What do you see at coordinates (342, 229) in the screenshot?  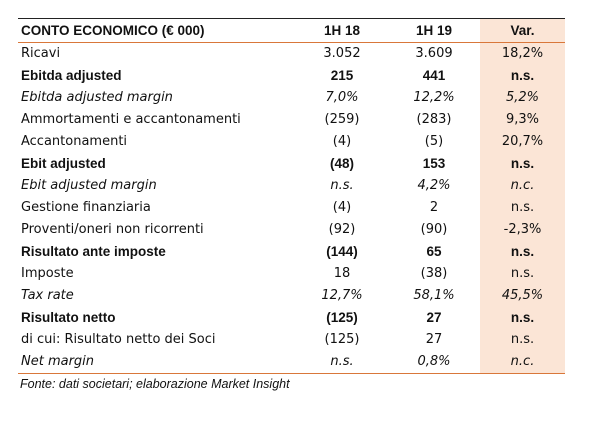 I see `cell: (92)` at bounding box center [342, 229].